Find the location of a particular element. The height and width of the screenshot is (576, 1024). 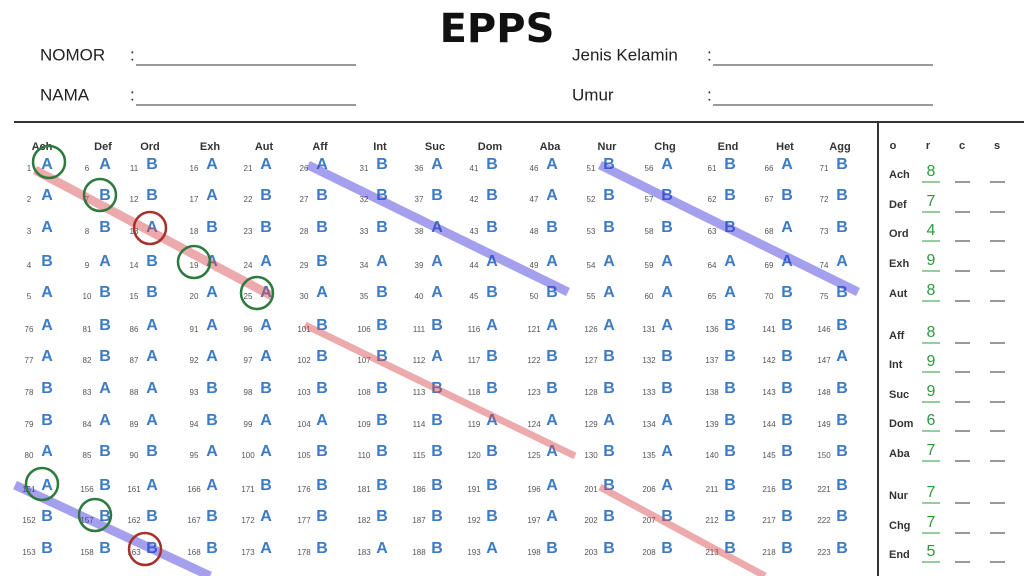

item-number: 107 is located at coordinates (364, 360).